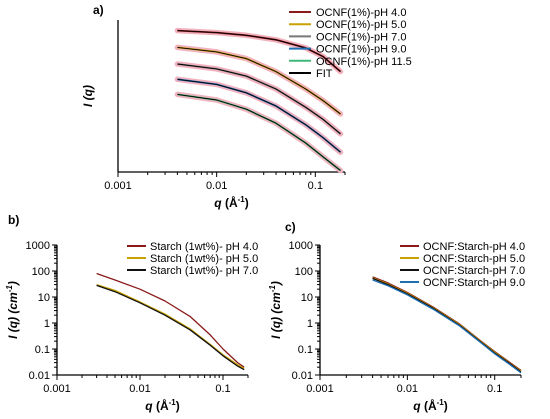 Image resolution: width=550 pixels, height=419 pixels. Describe the element at coordinates (364, 62) in the screenshot. I see `legend-label: OCNF(1%)-pH 11.5` at that location.